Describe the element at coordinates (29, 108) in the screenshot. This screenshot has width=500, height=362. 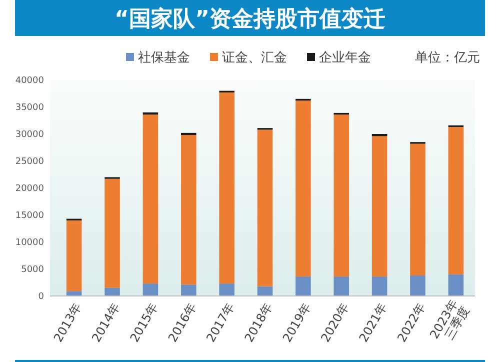
I see `y-tick-label: 35000` at that location.